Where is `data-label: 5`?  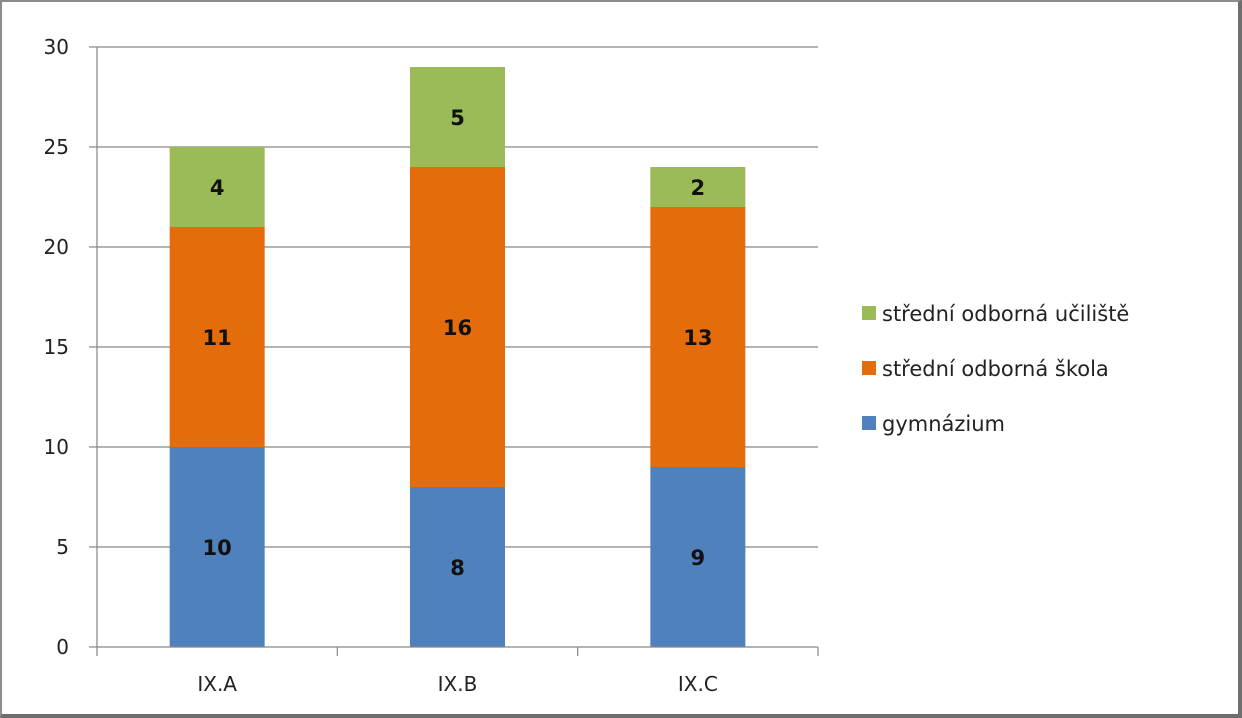
data-label: 5 is located at coordinates (457, 118).